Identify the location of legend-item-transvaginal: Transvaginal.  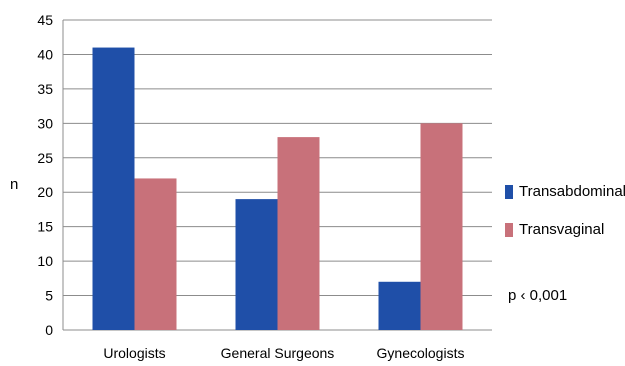
(554, 229).